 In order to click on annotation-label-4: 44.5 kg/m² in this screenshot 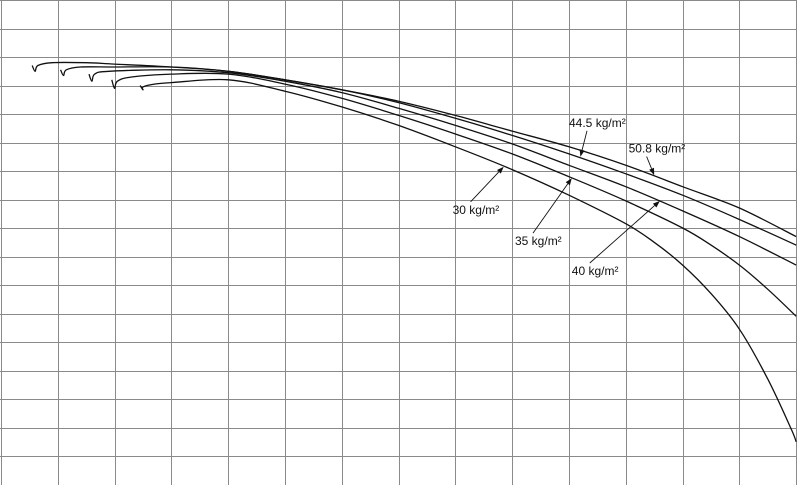, I will do `click(597, 123)`.